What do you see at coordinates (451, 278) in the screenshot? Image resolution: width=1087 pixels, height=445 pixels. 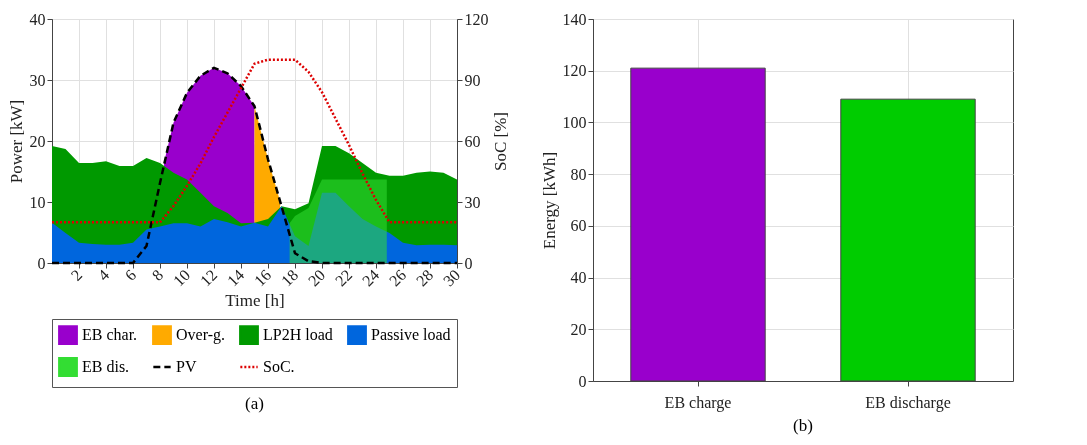 I see `x-tick-label: 30` at bounding box center [451, 278].